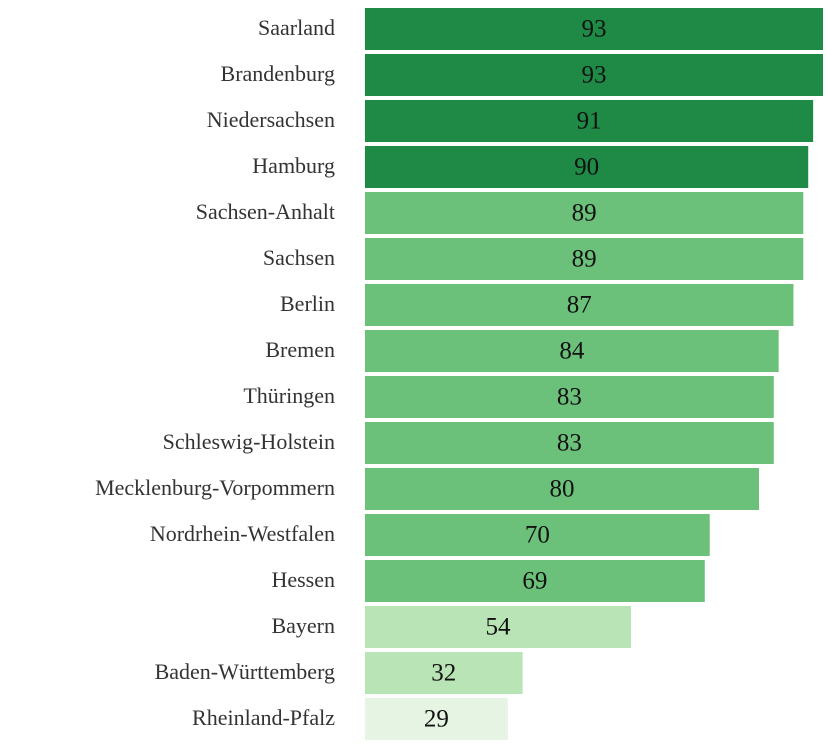 This screenshot has width=827, height=744. Describe the element at coordinates (263, 717) in the screenshot. I see `category-label: Rheinland-Pfalz` at that location.